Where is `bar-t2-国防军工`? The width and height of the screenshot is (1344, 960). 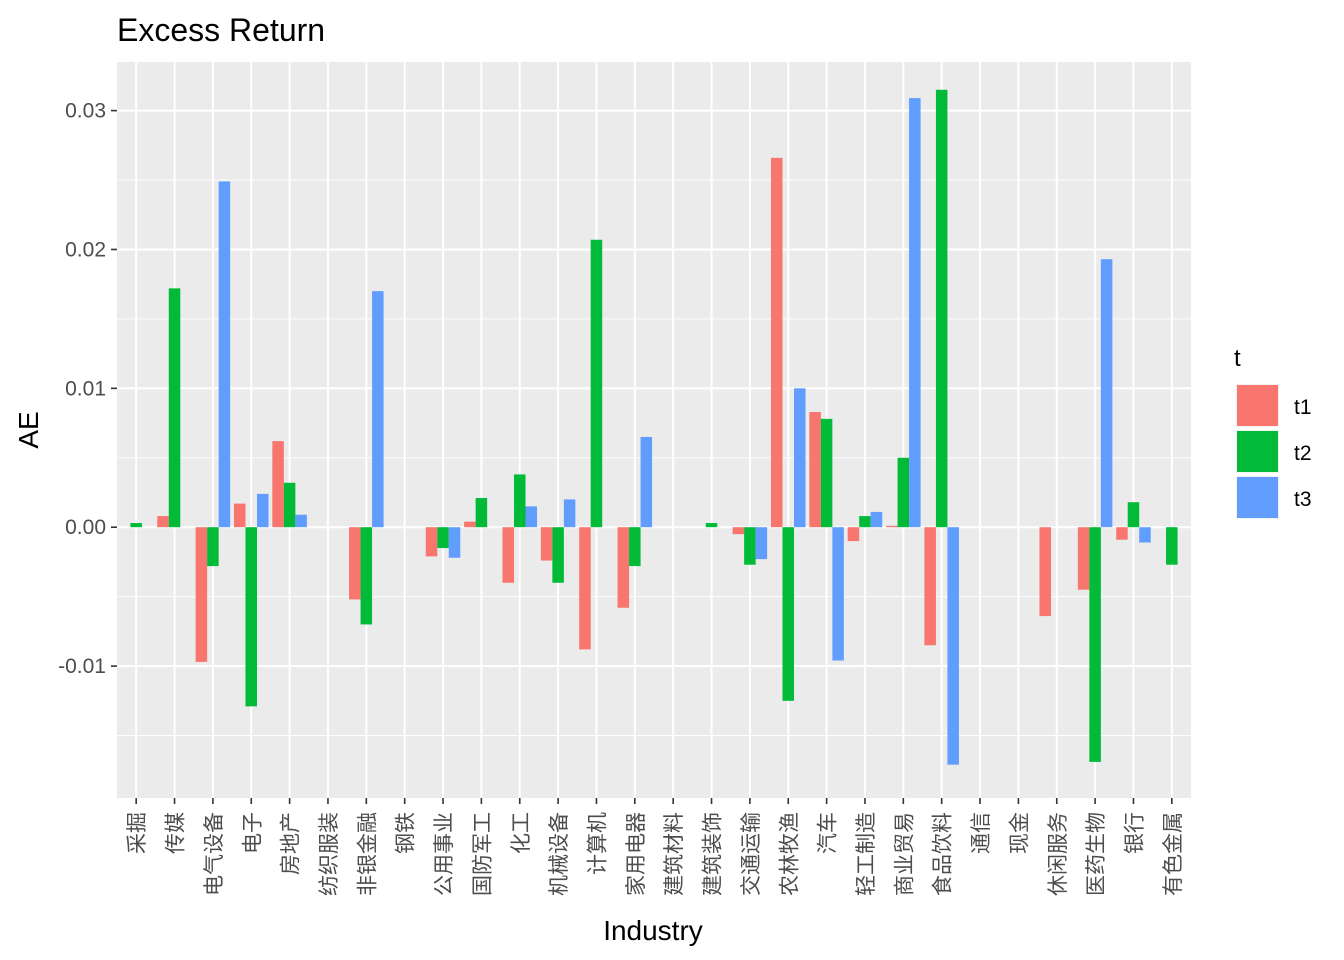
bar-t2-国防军工 is located at coordinates (481, 513).